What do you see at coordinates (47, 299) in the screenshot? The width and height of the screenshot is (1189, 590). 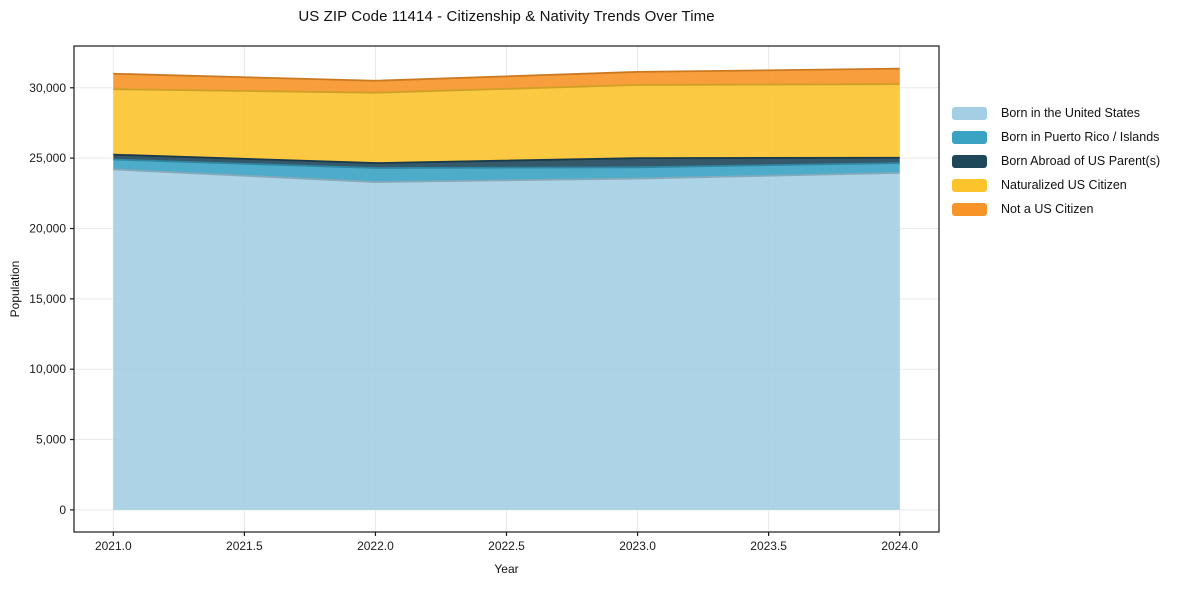 I see `y-tick-label: 15,000` at bounding box center [47, 299].